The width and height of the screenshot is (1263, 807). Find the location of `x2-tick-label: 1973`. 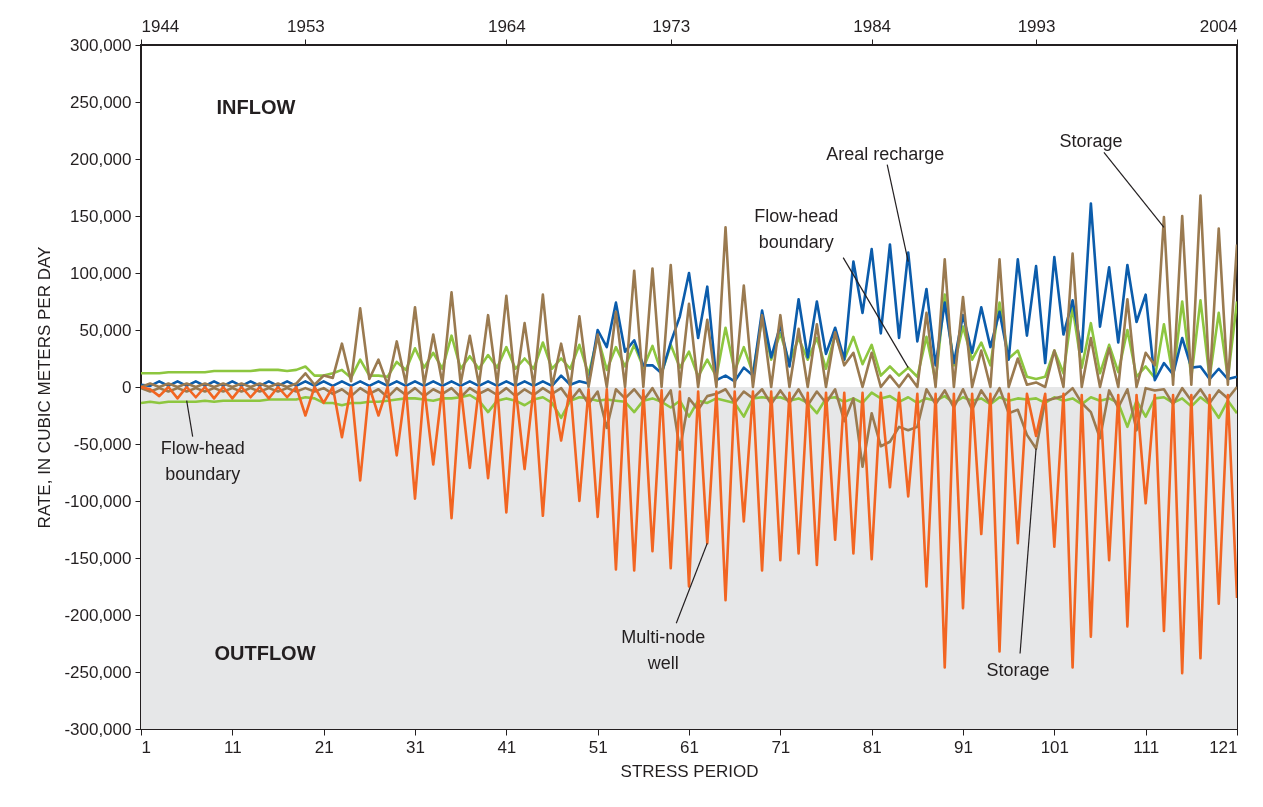

x2-tick-label: 1973 is located at coordinates (671, 26).